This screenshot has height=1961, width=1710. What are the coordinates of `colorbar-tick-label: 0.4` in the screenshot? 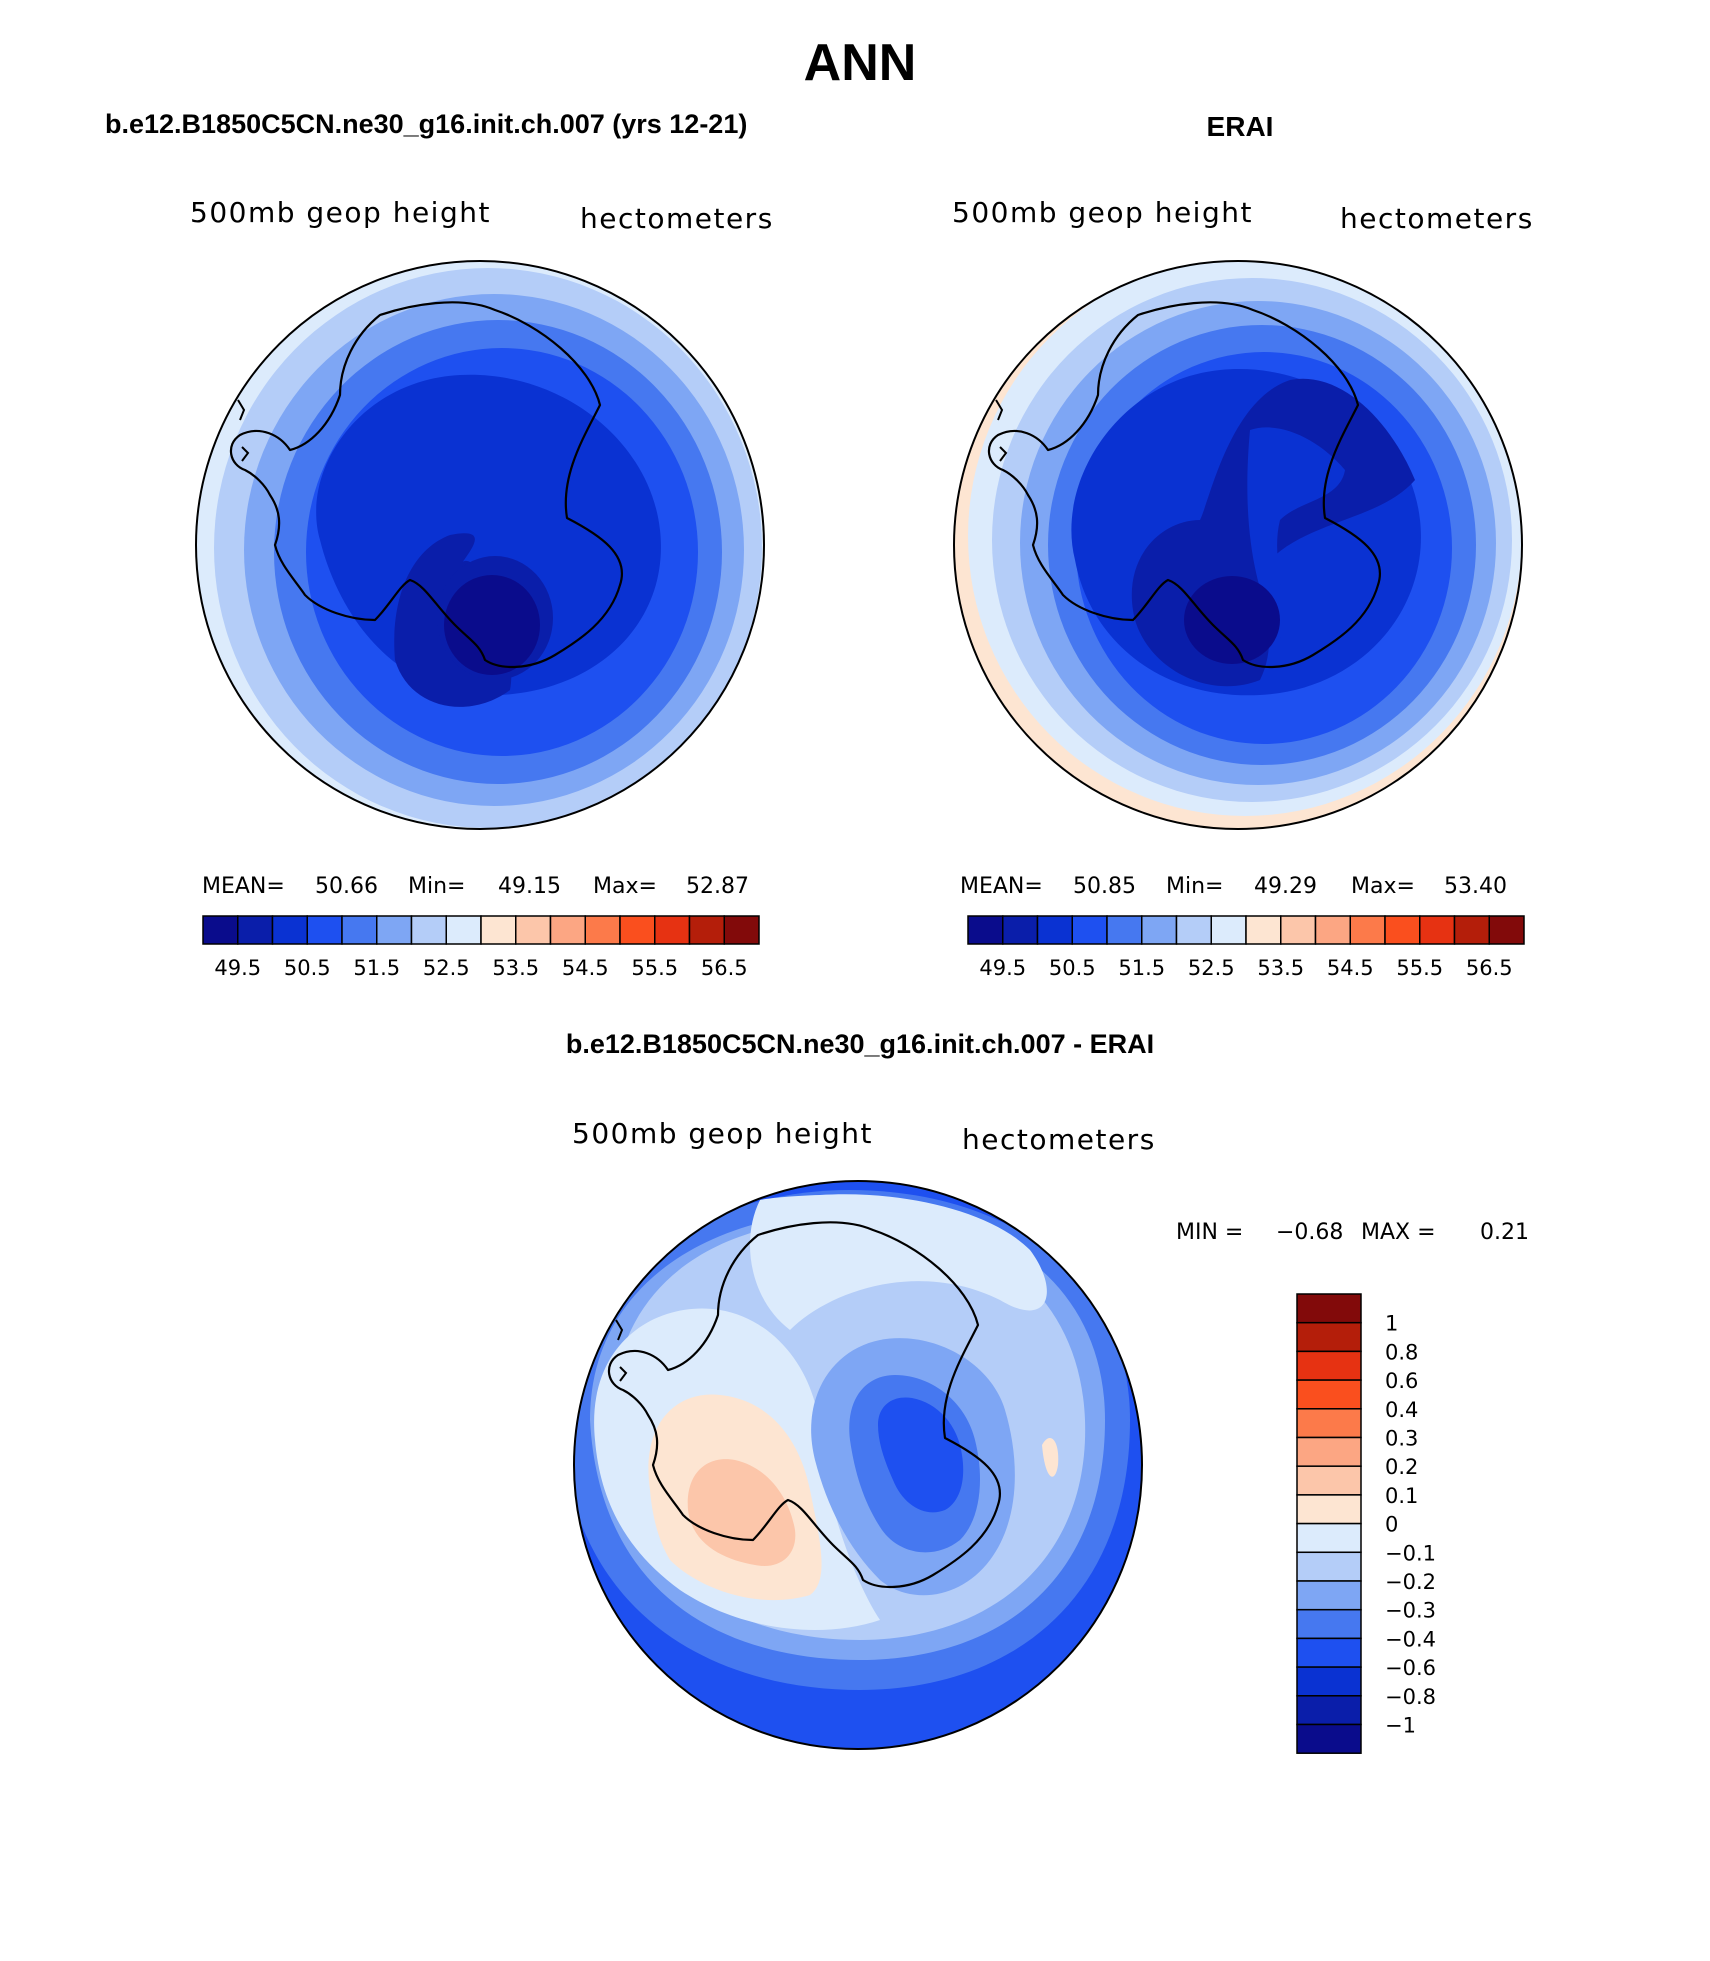 It's located at (1401, 1410).